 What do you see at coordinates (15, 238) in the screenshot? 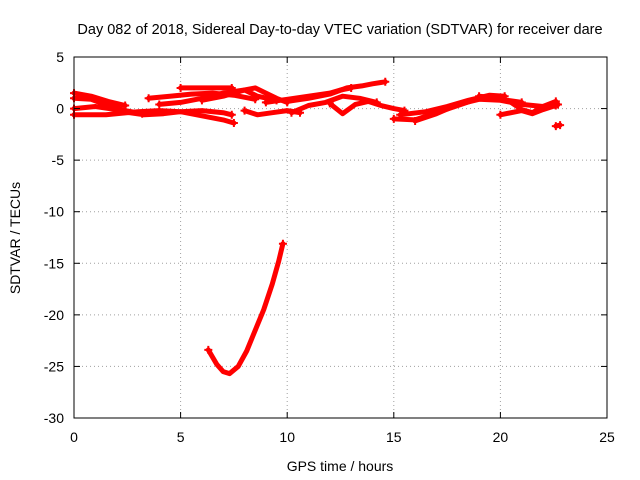
I see `y-axis-label: SDTVAR / TECUs` at bounding box center [15, 238].